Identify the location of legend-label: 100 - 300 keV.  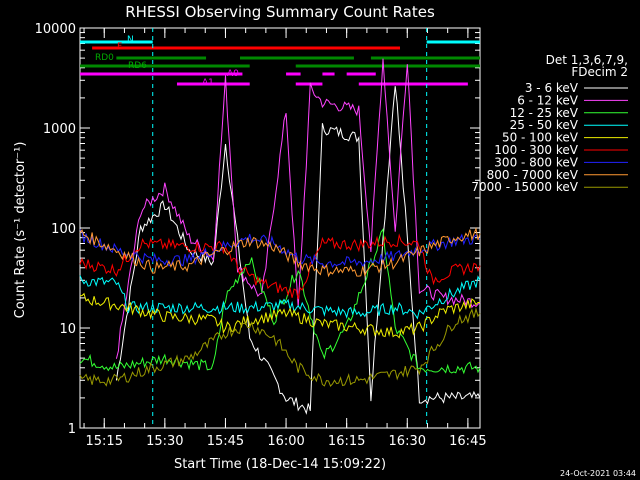
(536, 150).